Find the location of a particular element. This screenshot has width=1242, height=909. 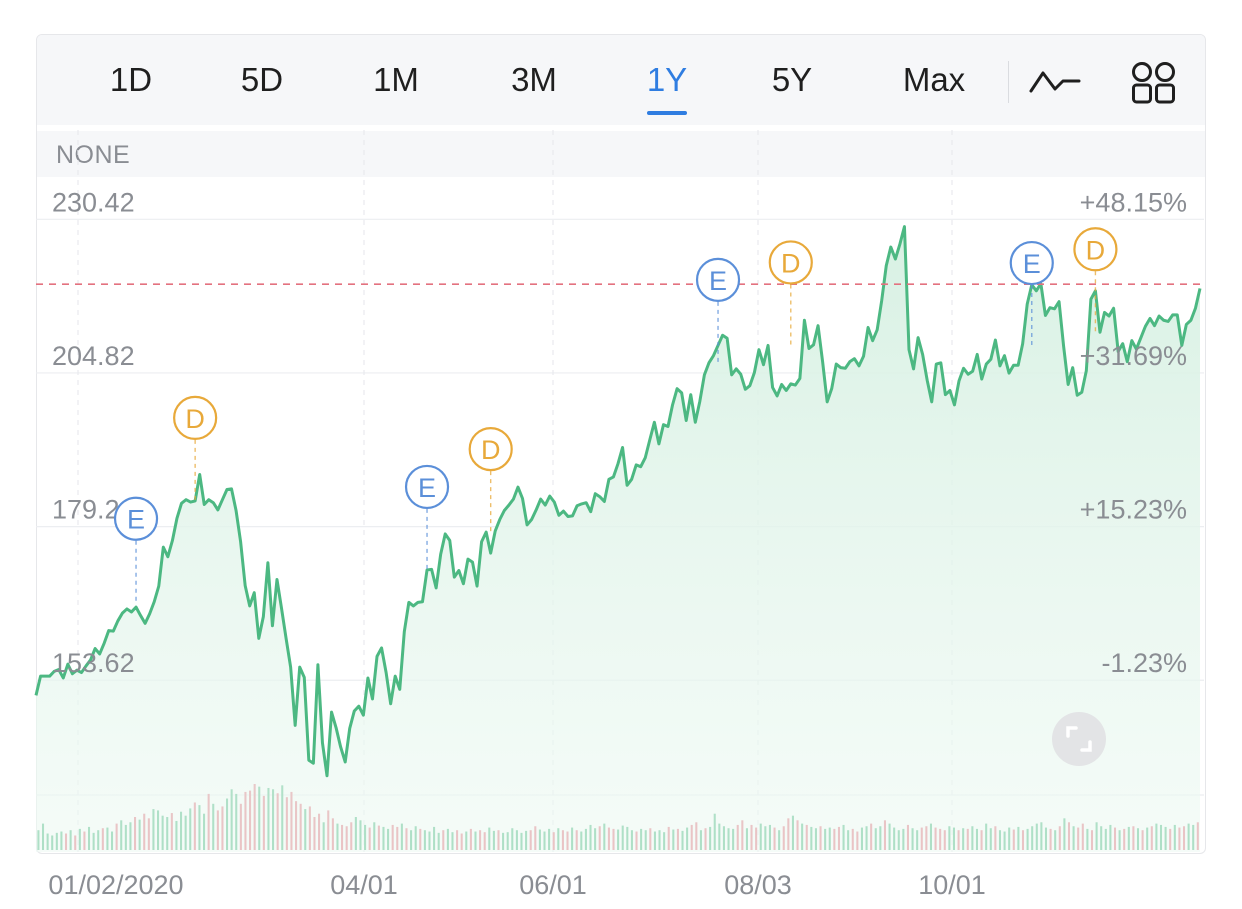

tab-5d: 5D is located at coordinates (262, 79).